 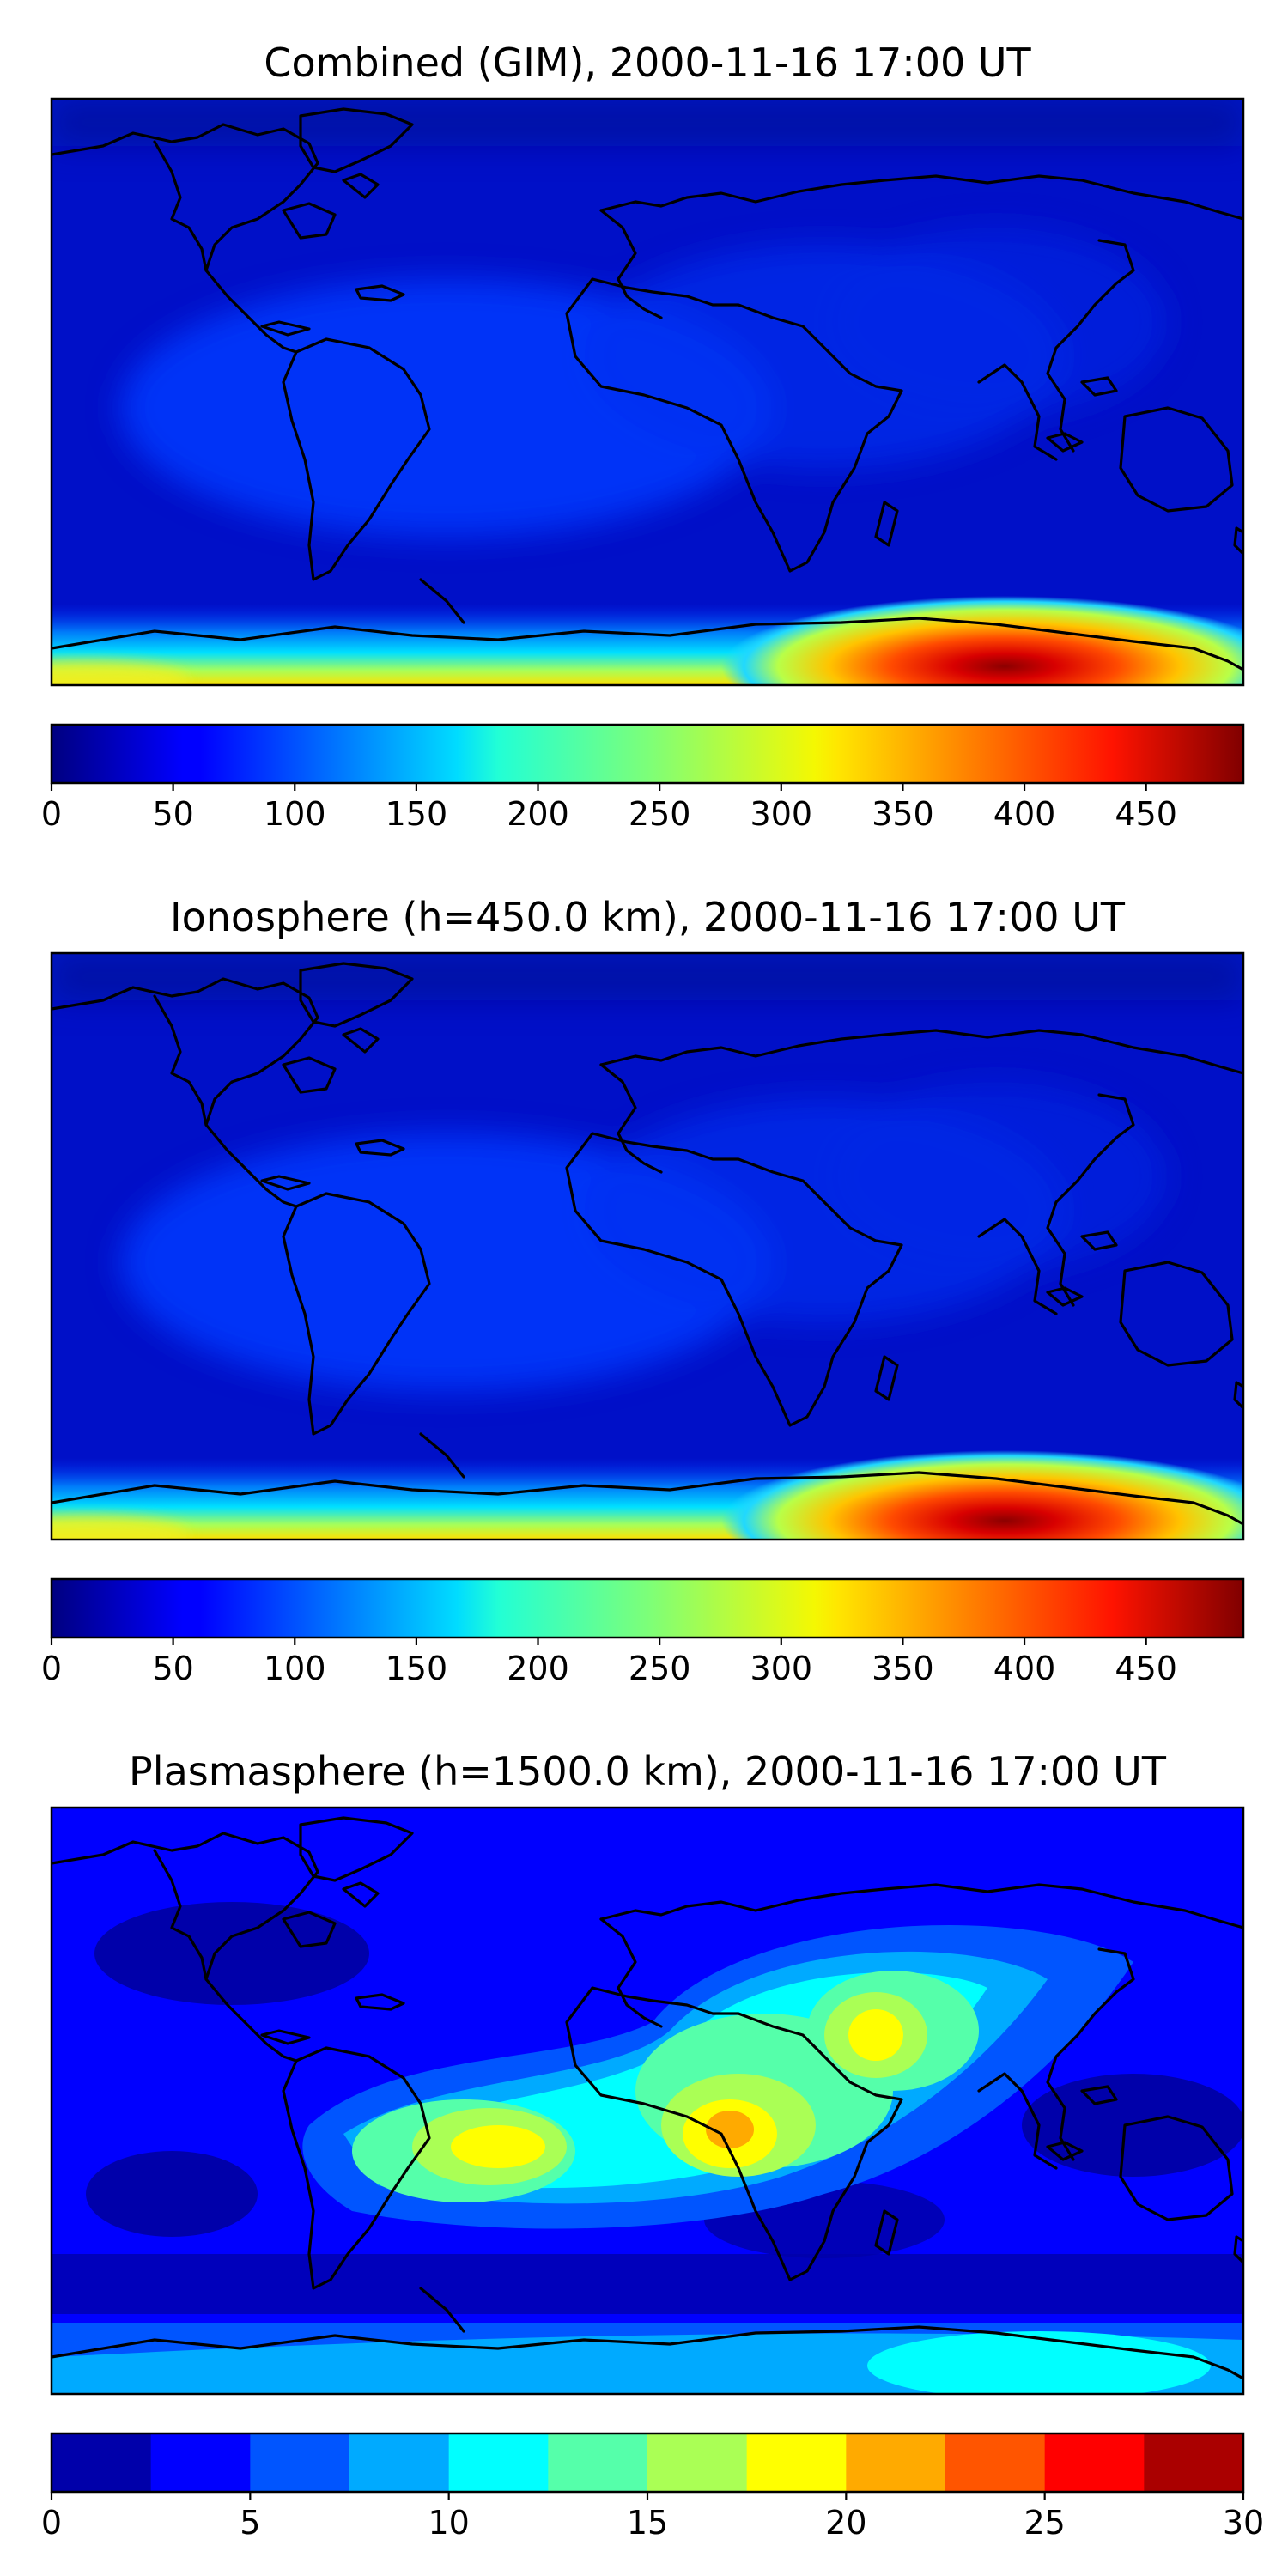 What do you see at coordinates (845, 2523) in the screenshot?
I see `colorbar-tick-label: 20` at bounding box center [845, 2523].